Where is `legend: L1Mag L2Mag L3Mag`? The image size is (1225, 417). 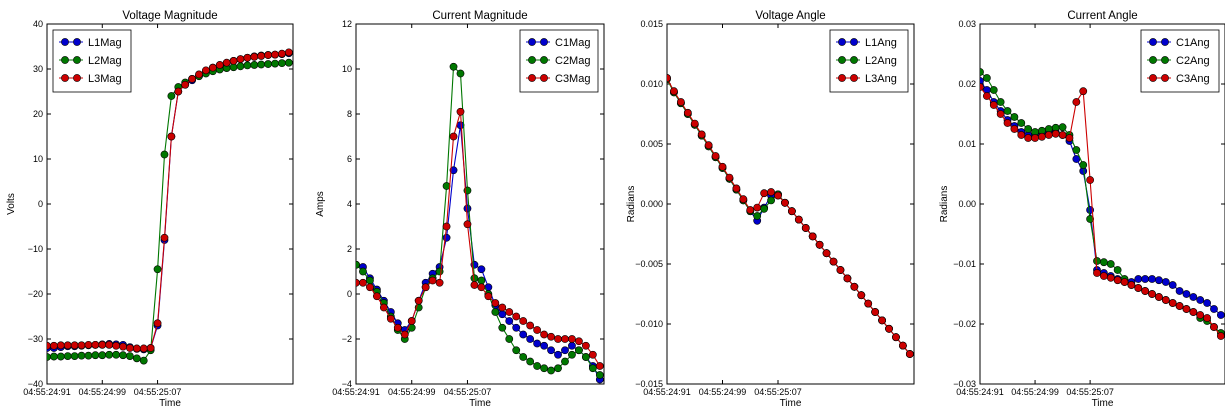 legend: L1Mag L2Mag L3Mag is located at coordinates (92, 61).